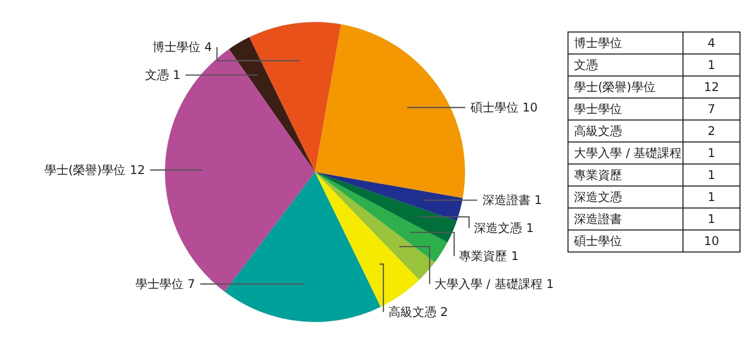  I want to click on slice-label: 大學入學 / 基礎課程, so click(488, 284).